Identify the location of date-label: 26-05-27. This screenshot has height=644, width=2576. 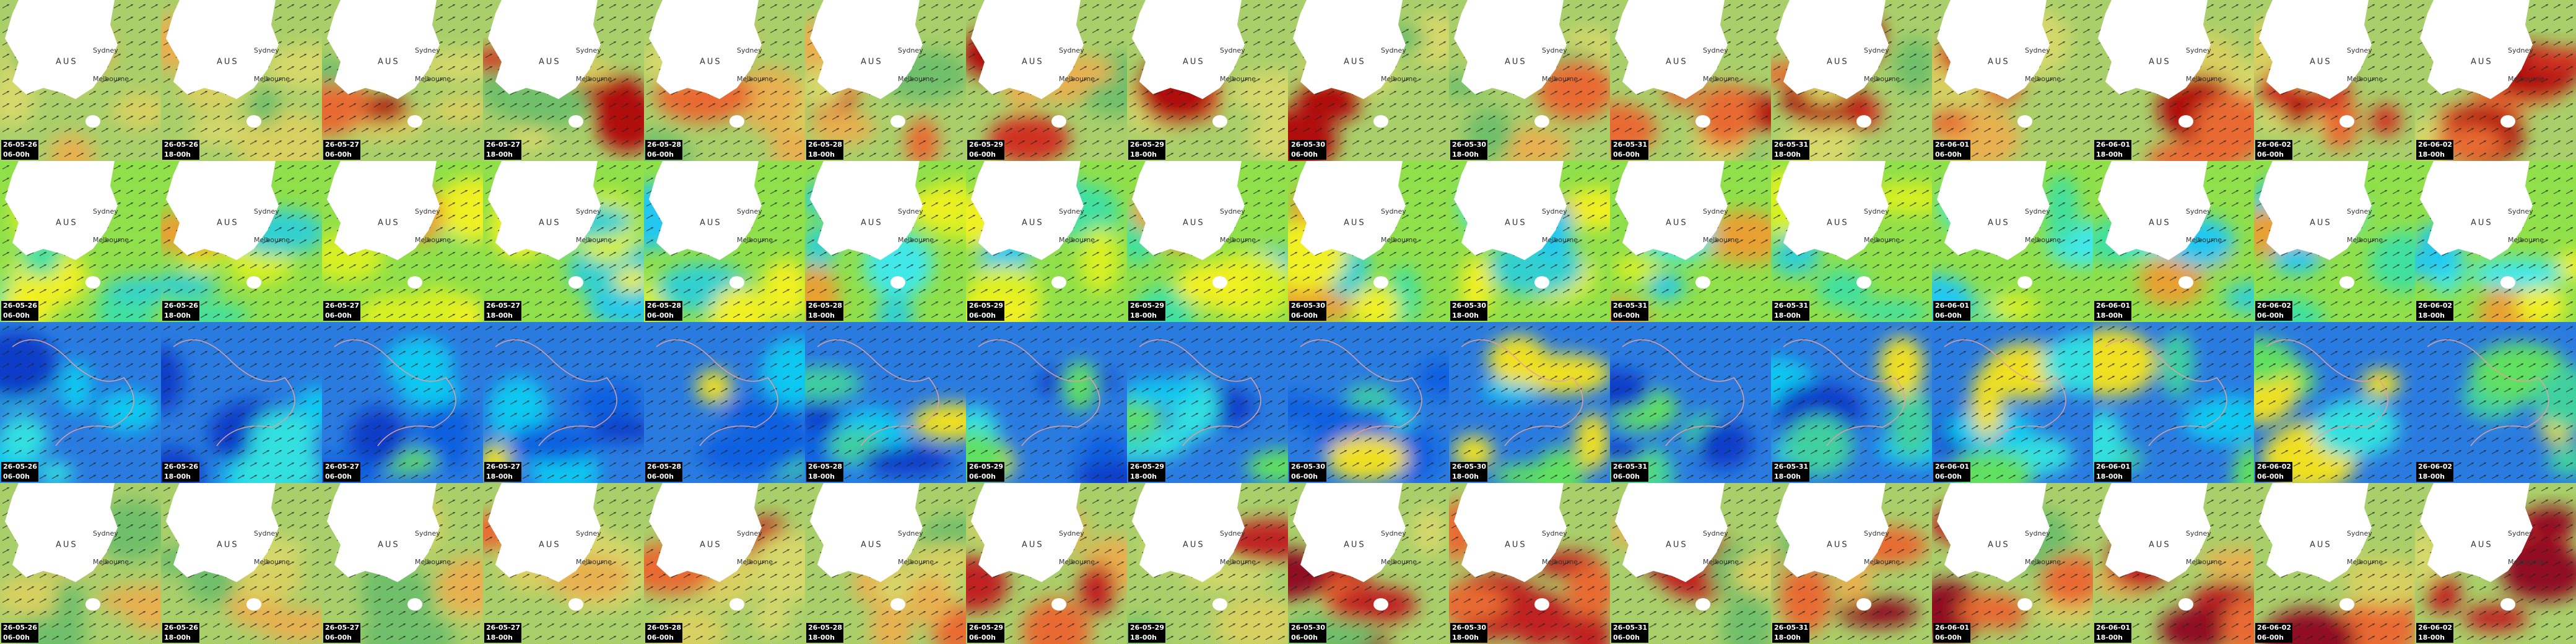
(503, 628).